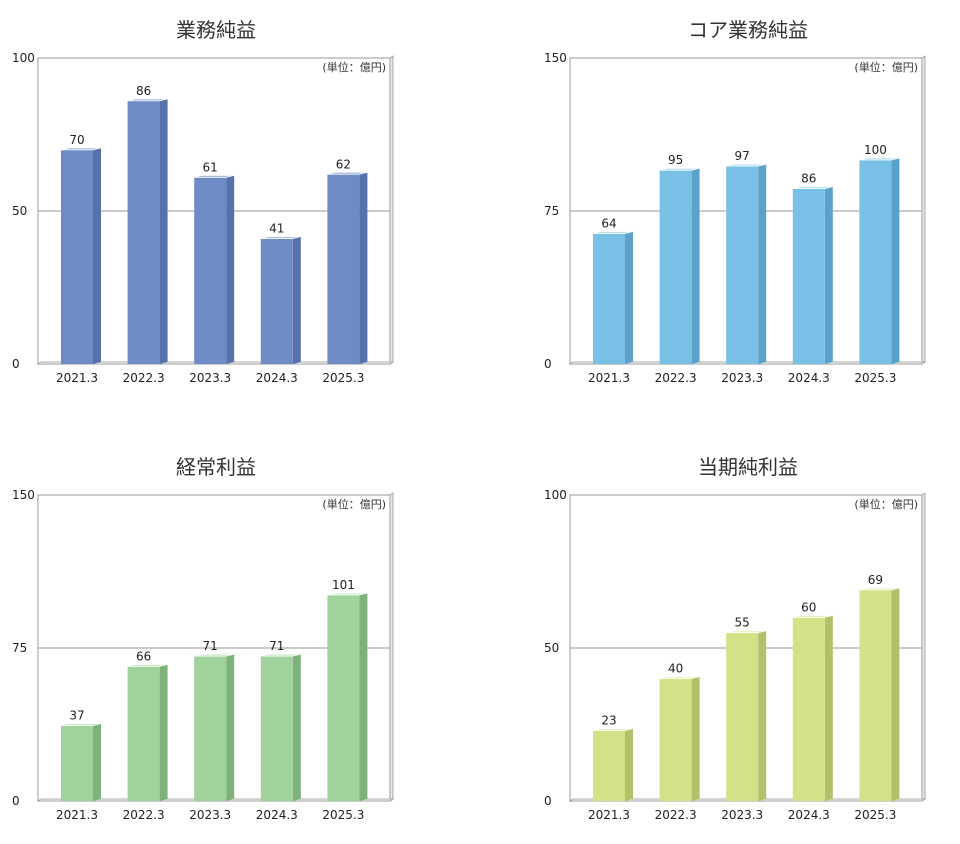 This screenshot has height=844, width=960. What do you see at coordinates (210, 167) in the screenshot?
I see `data-label: 61` at bounding box center [210, 167].